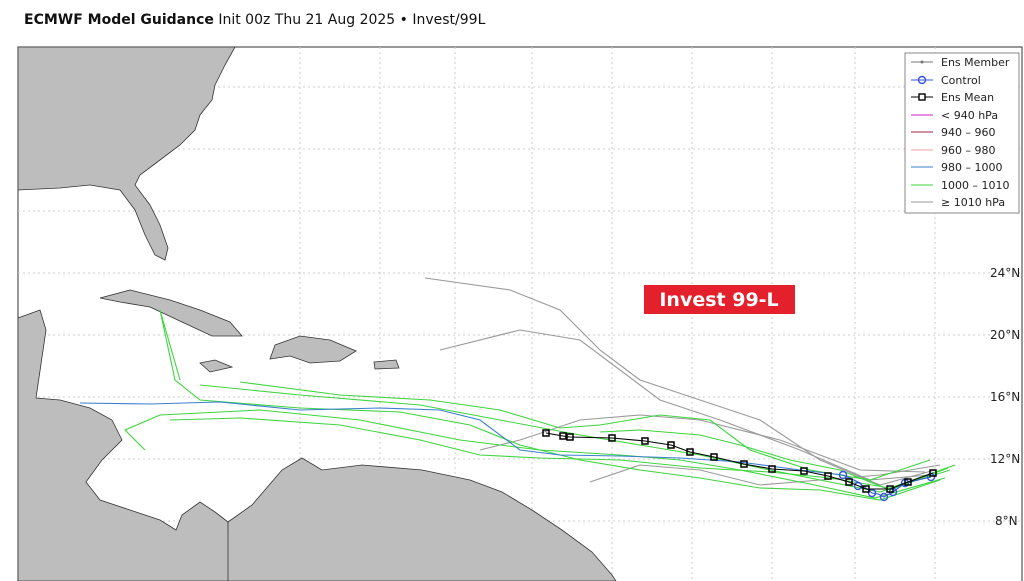 The image size is (1024, 581). Describe the element at coordinates (119, 20) in the screenshot. I see `title: ECMWF Model Guidance` at that location.